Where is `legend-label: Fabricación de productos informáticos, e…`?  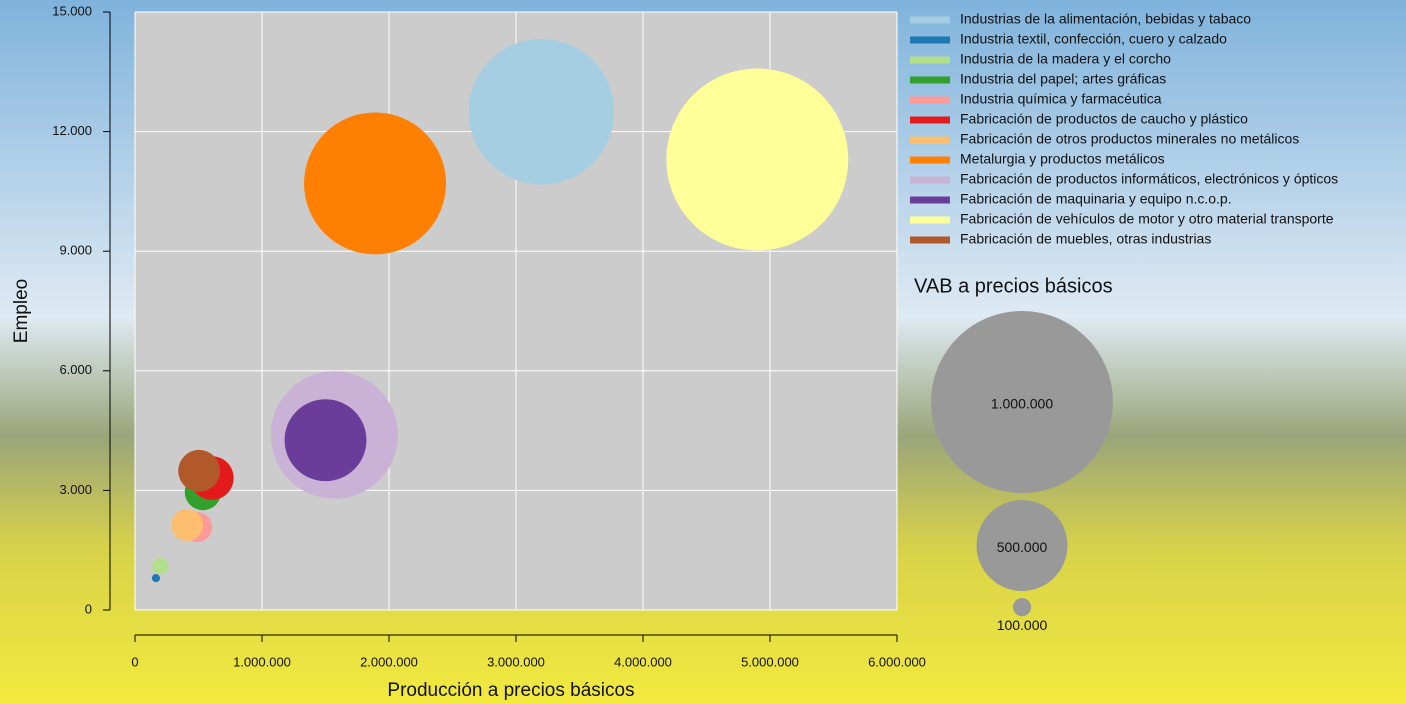 legend-label: Fabricación de productos informáticos, e… is located at coordinates (1149, 179).